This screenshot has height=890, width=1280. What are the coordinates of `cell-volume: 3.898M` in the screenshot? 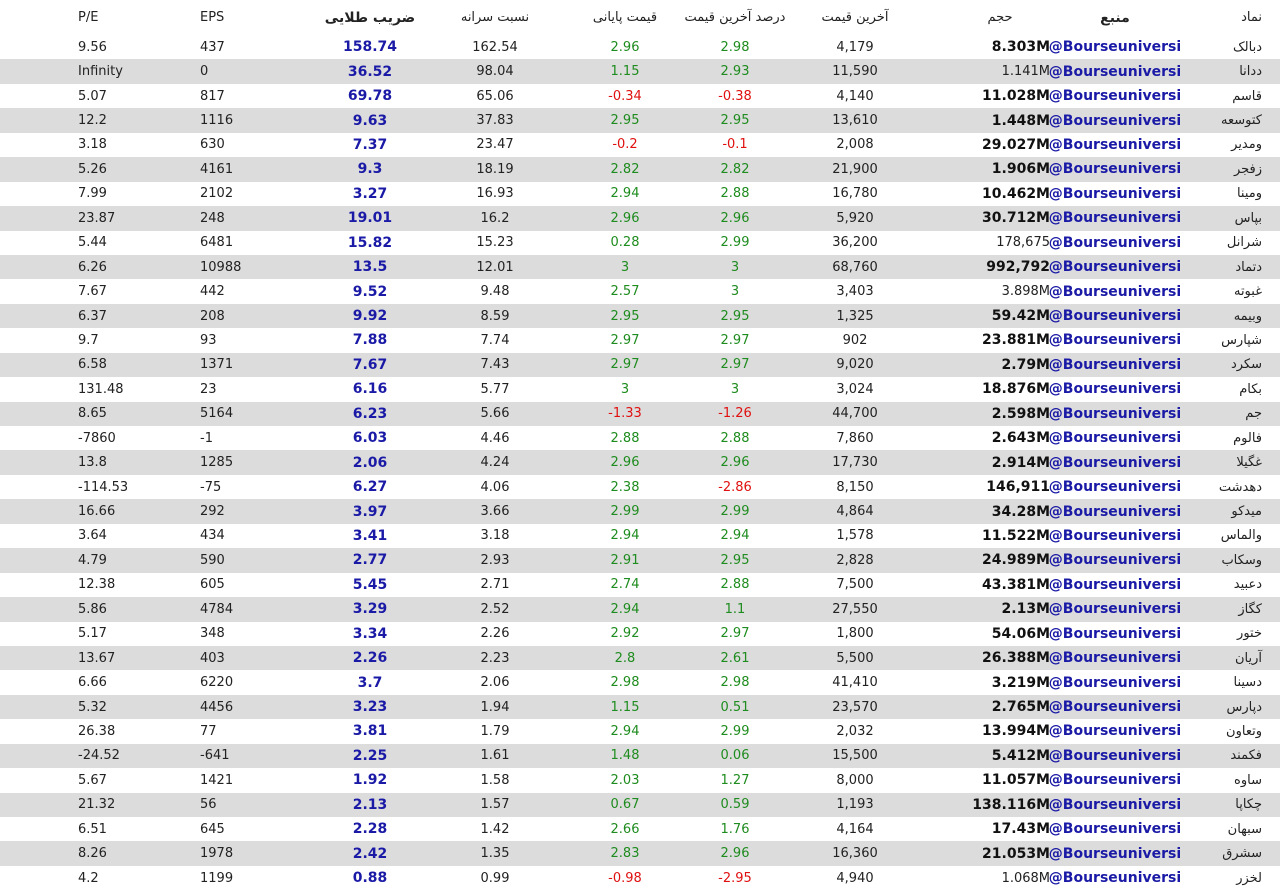 It's located at (1025, 292).